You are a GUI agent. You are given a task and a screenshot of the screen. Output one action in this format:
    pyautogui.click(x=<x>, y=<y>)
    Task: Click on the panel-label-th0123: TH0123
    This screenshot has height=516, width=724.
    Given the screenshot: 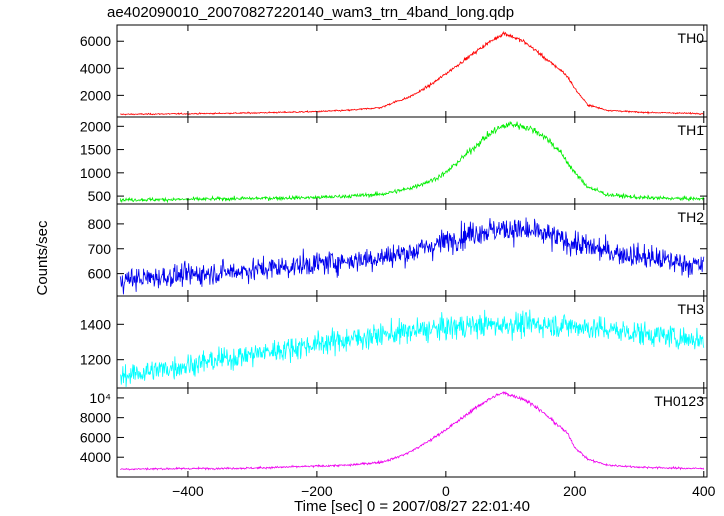 What is the action you would take?
    pyautogui.click(x=679, y=401)
    